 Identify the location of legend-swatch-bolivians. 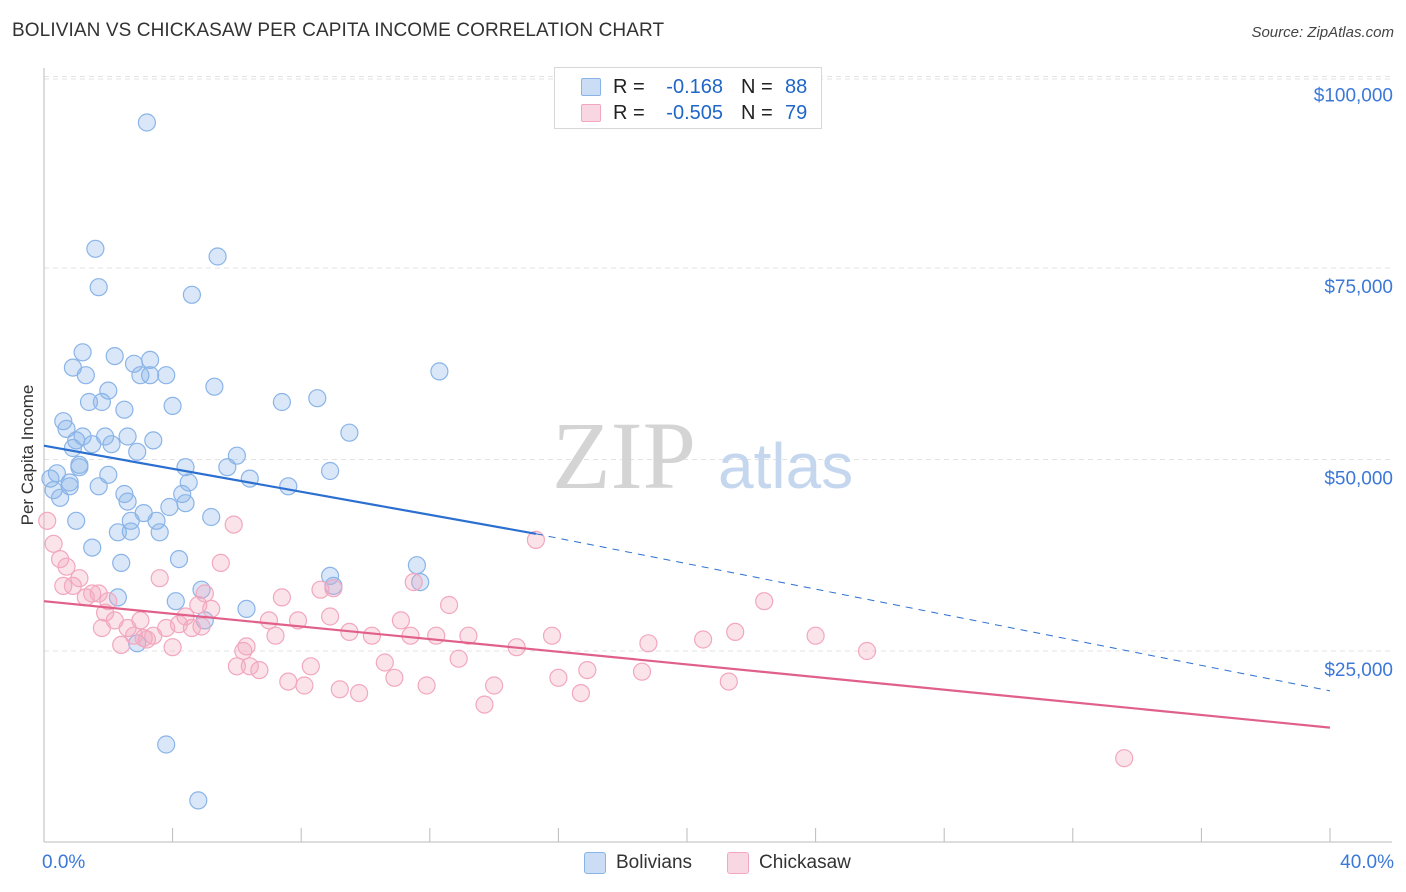
(595, 863).